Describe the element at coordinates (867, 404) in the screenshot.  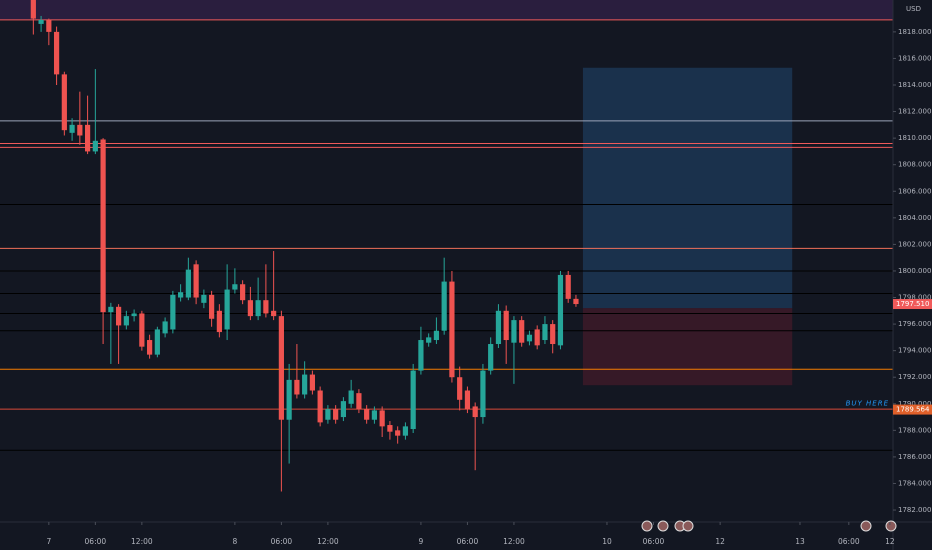
I see `annotation: BUY HERE` at that location.